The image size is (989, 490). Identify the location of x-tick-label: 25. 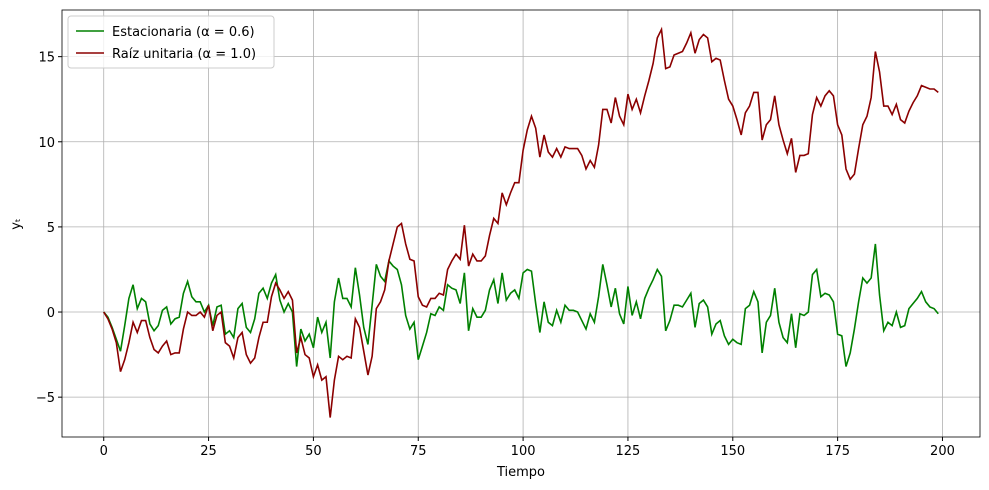
(208, 451).